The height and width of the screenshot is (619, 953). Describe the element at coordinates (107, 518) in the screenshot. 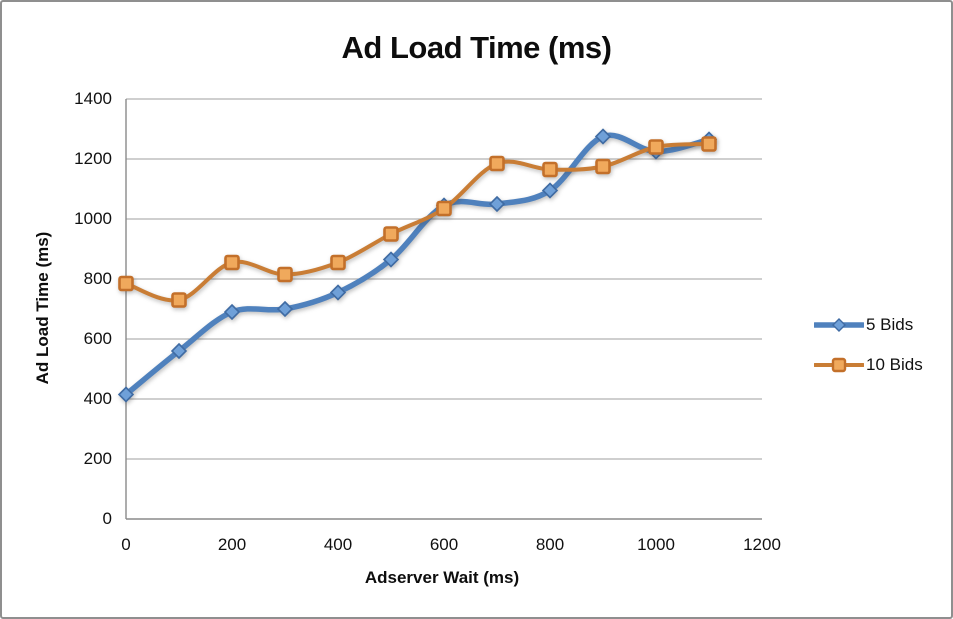

I see `y-tick-label: 0` at that location.